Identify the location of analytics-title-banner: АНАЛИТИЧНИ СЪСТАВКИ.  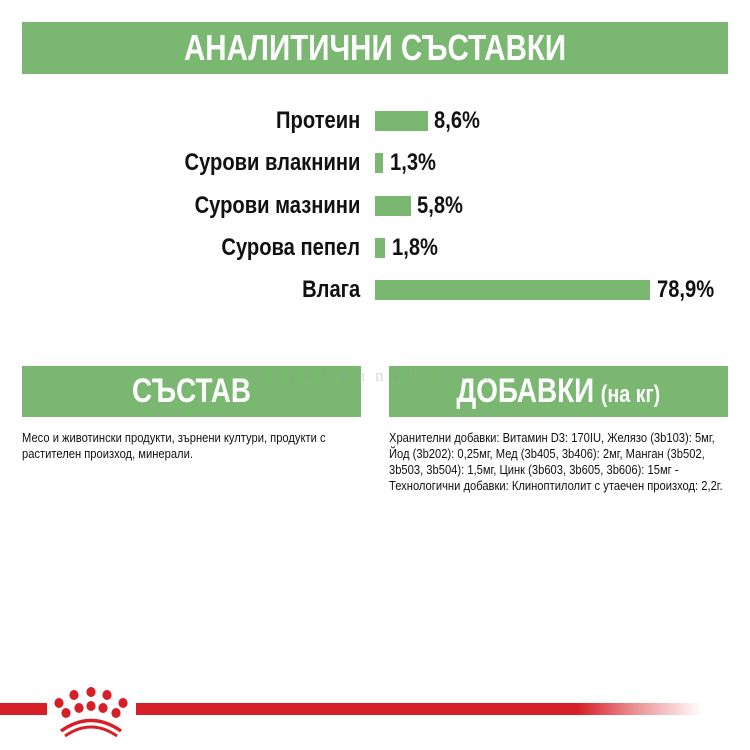
(375, 48).